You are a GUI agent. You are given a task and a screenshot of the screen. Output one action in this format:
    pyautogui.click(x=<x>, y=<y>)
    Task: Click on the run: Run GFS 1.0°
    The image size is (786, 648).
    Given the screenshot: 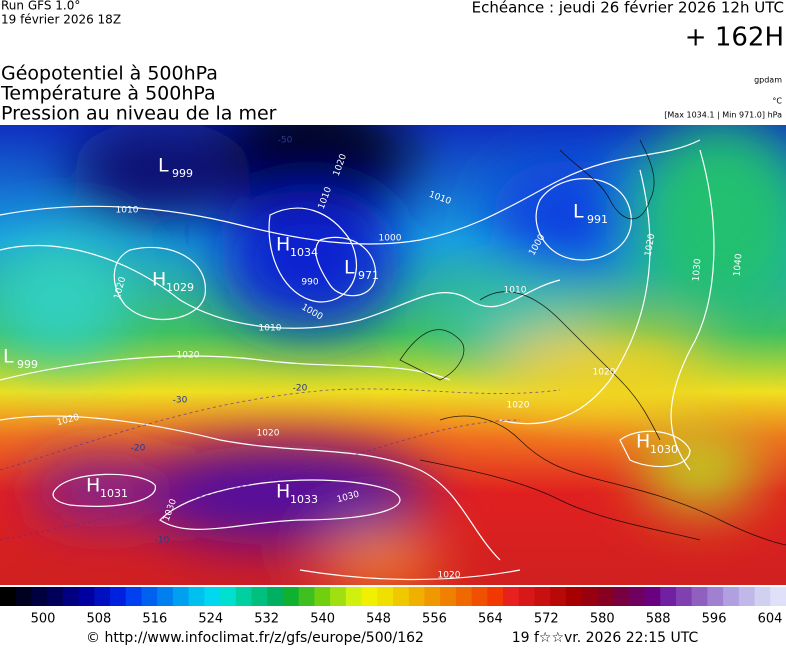 What is the action you would take?
    pyautogui.click(x=40, y=6)
    